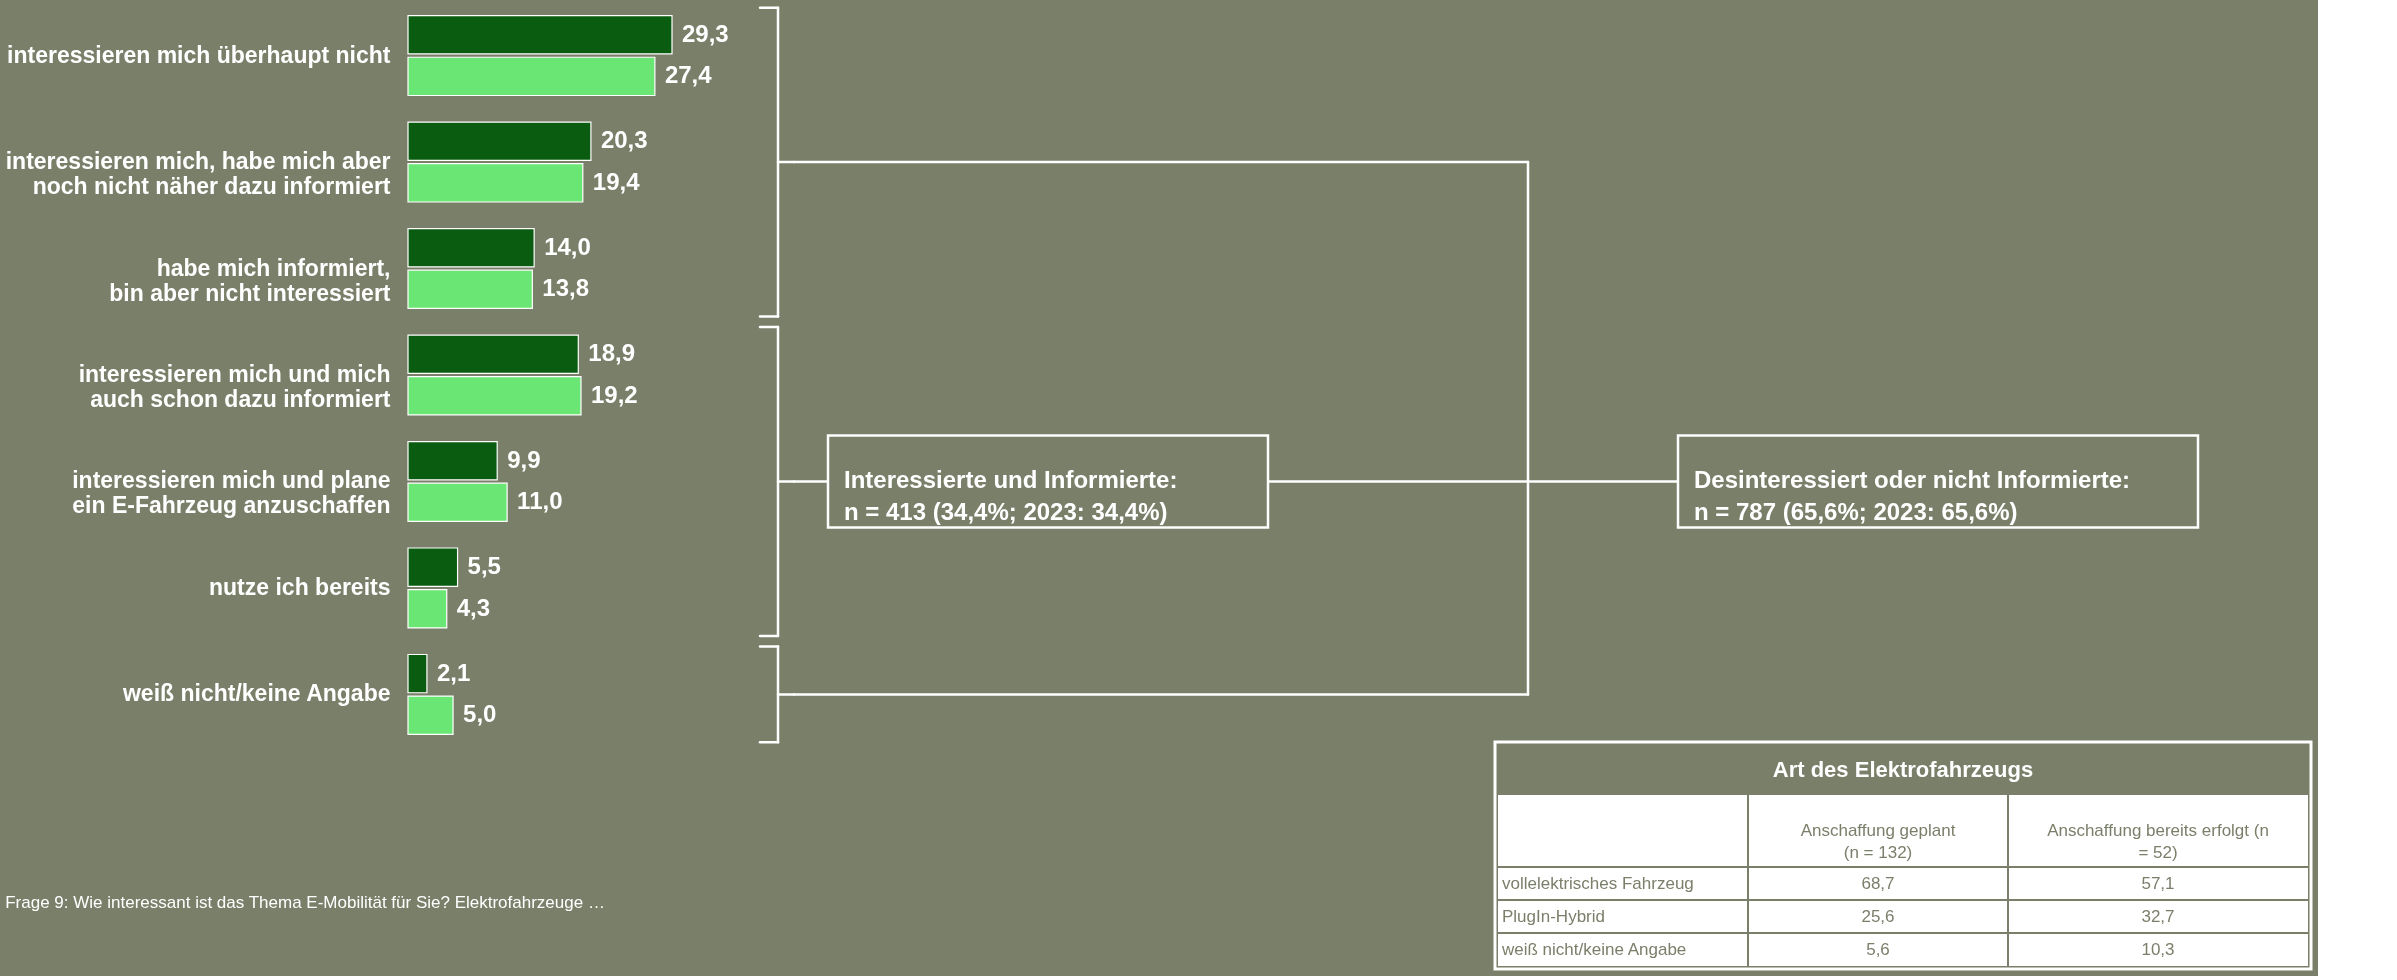 The image size is (2397, 980). I want to click on data-label: 19,2, so click(614, 394).